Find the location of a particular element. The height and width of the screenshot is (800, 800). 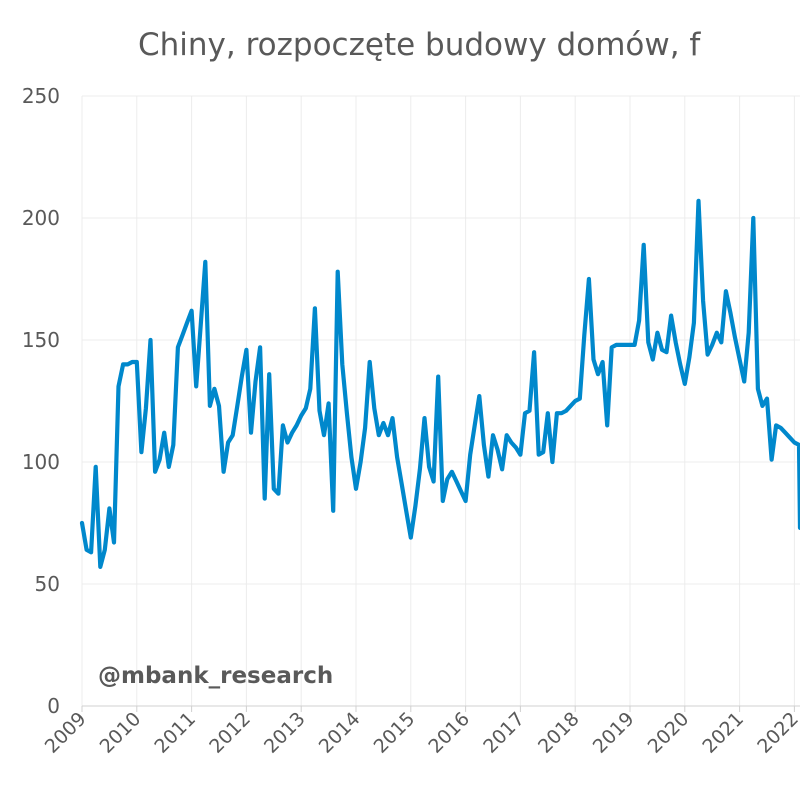

x-tick-label-2019: 2019 is located at coordinates (614, 733).